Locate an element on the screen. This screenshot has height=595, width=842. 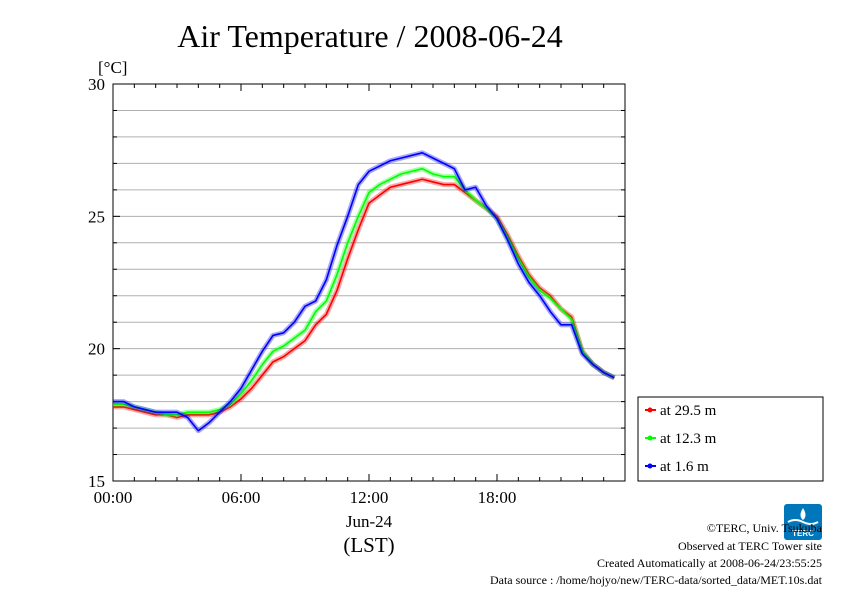
legend: at 29.5 m at 12.3 m at 1.6 m is located at coordinates (730, 439).